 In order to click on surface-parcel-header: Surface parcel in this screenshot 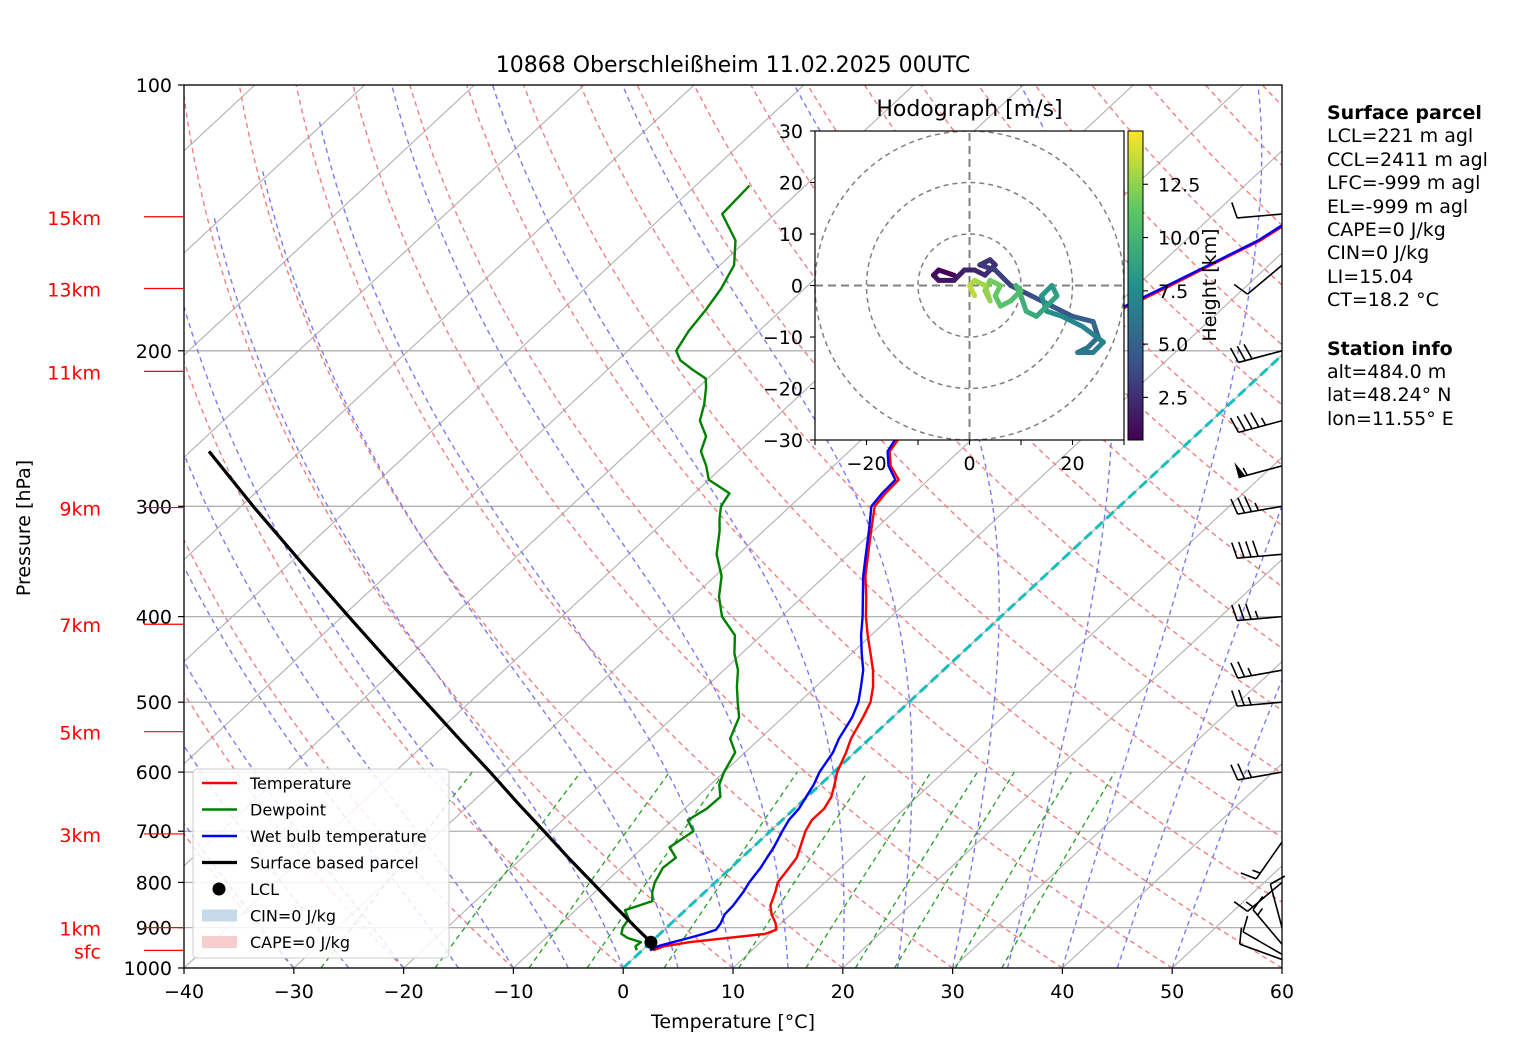, I will do `click(1404, 113)`.